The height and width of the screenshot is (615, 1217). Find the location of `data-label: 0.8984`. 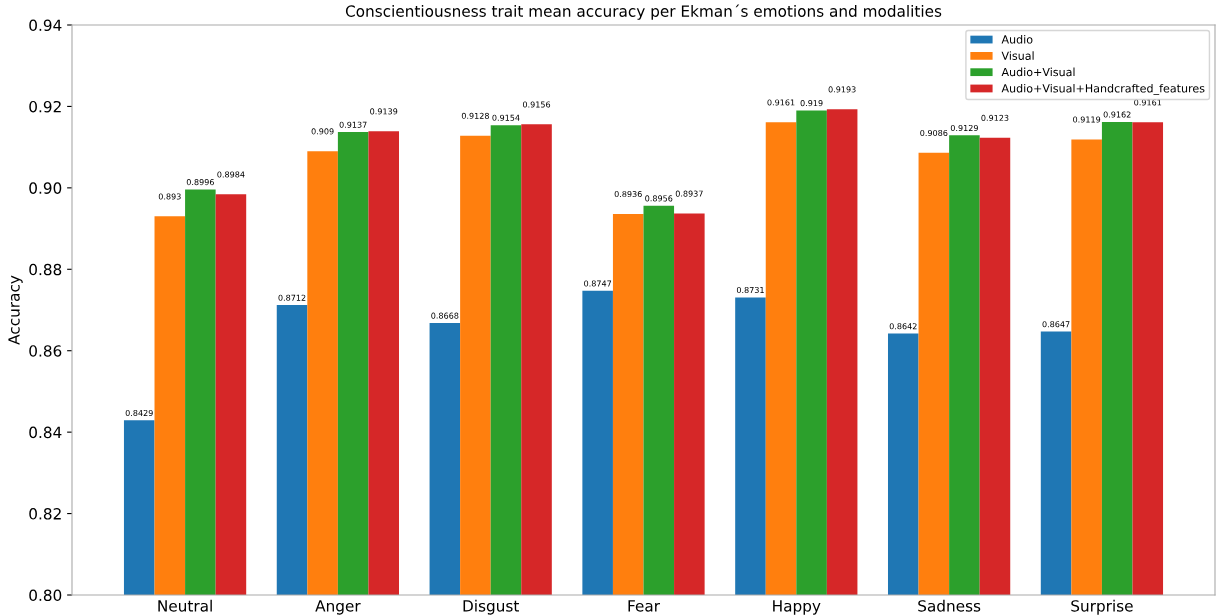

data-label: 0.8984 is located at coordinates (231, 174).